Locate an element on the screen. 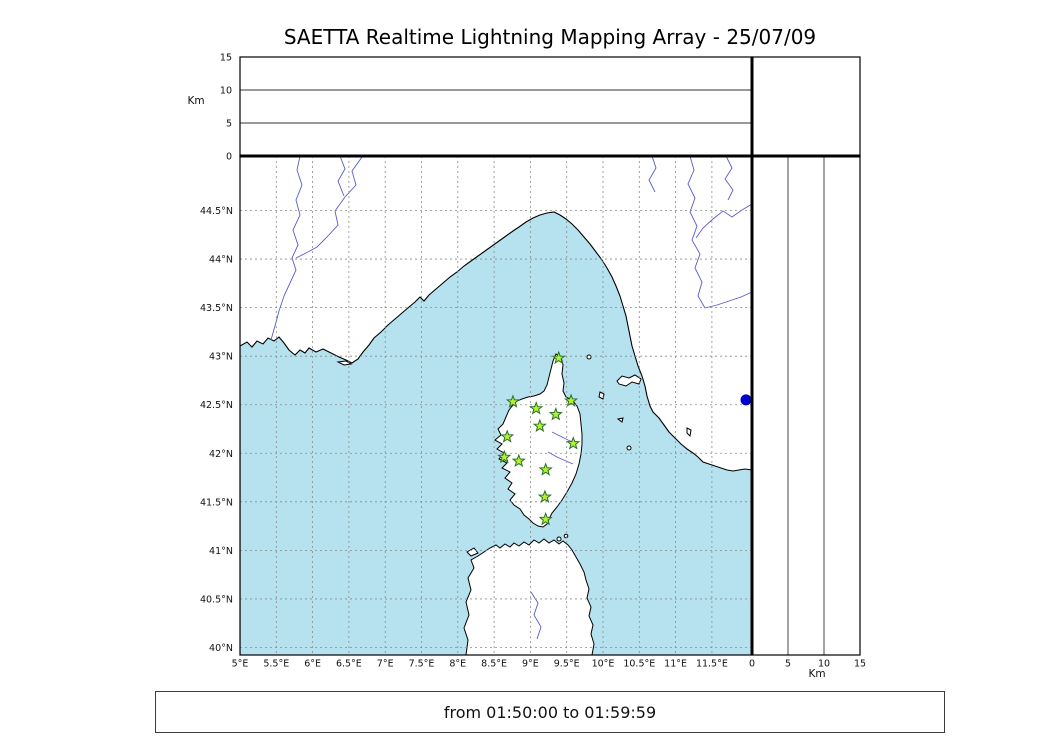 The height and width of the screenshot is (750, 1050). longitude-tick-label: 10.5°E is located at coordinates (639, 664).